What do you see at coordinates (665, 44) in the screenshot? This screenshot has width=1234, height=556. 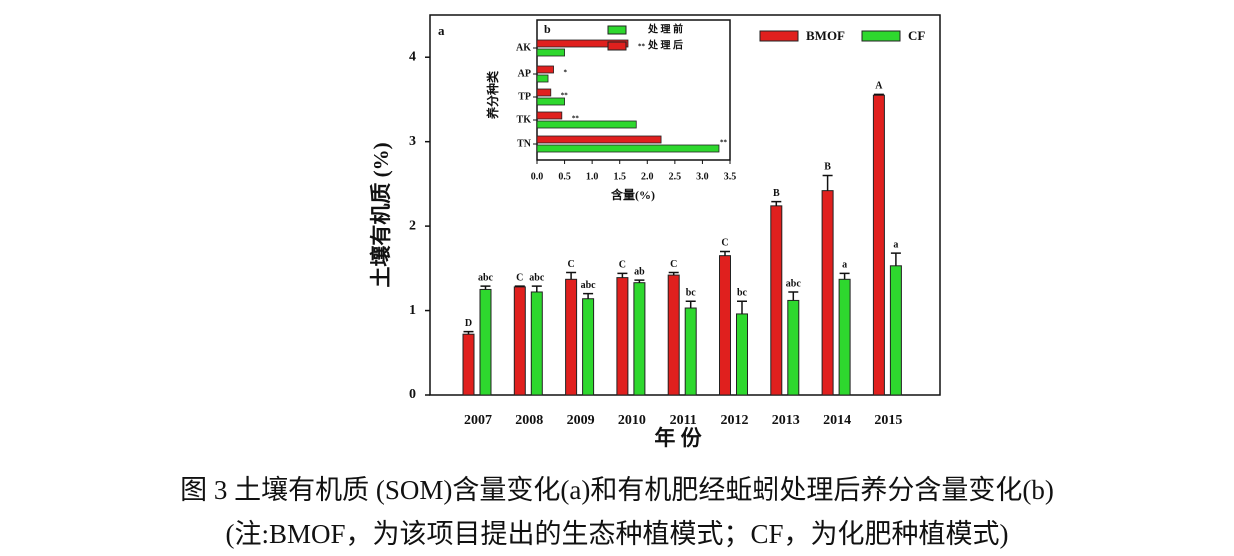 I see `legend-label: 处 理 后` at bounding box center [665, 44].